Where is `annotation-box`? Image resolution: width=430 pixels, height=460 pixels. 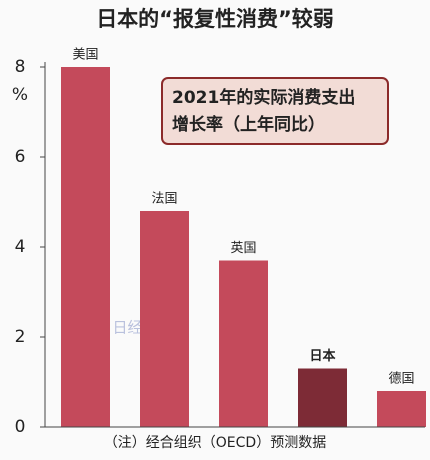
annotation-box is located at coordinates (275, 111).